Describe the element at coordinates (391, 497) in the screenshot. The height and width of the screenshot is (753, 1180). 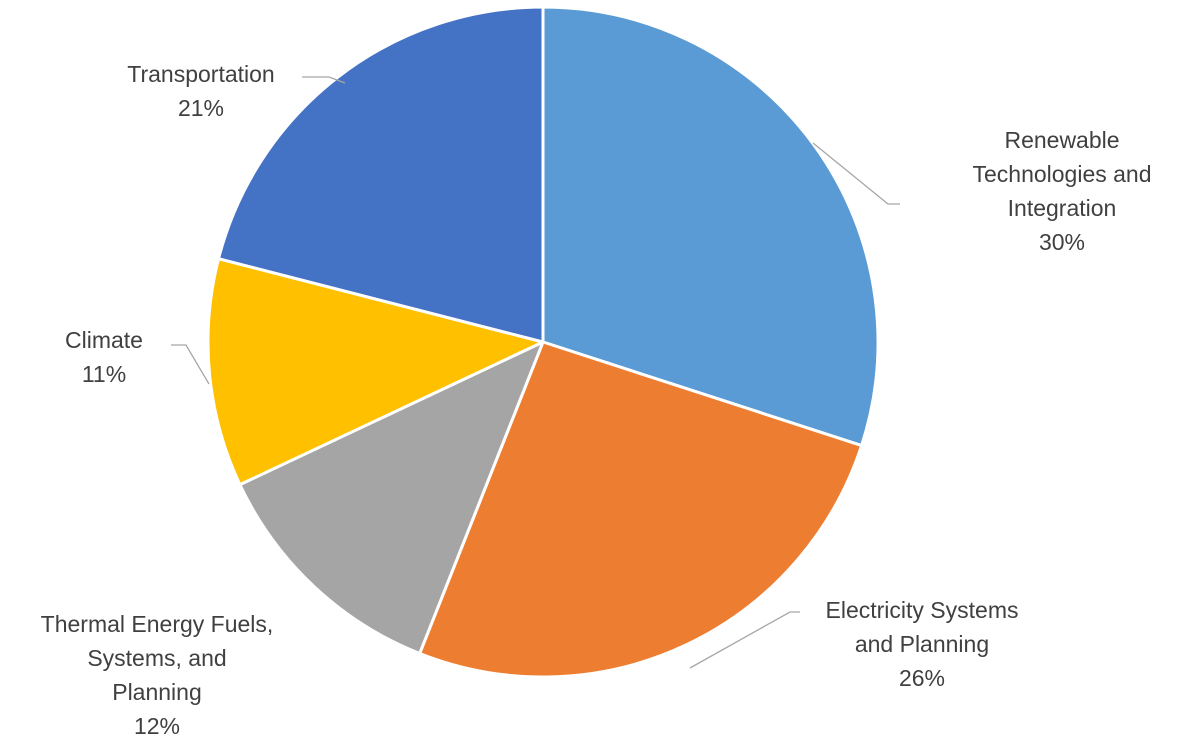
I see `pie-slice-thermal-energy-fuels-systems-and-planning` at that location.